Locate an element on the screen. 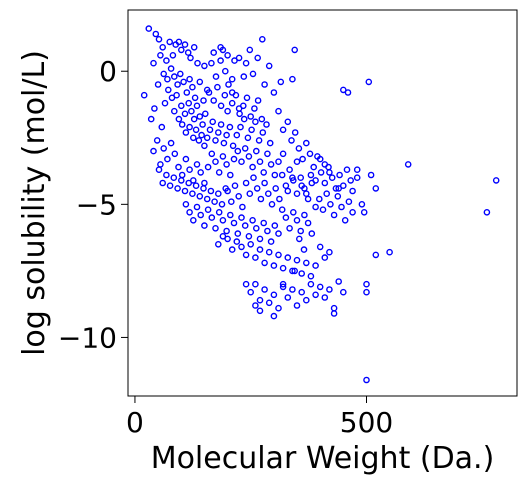  x-tick-label: 500 is located at coordinates (366, 422).